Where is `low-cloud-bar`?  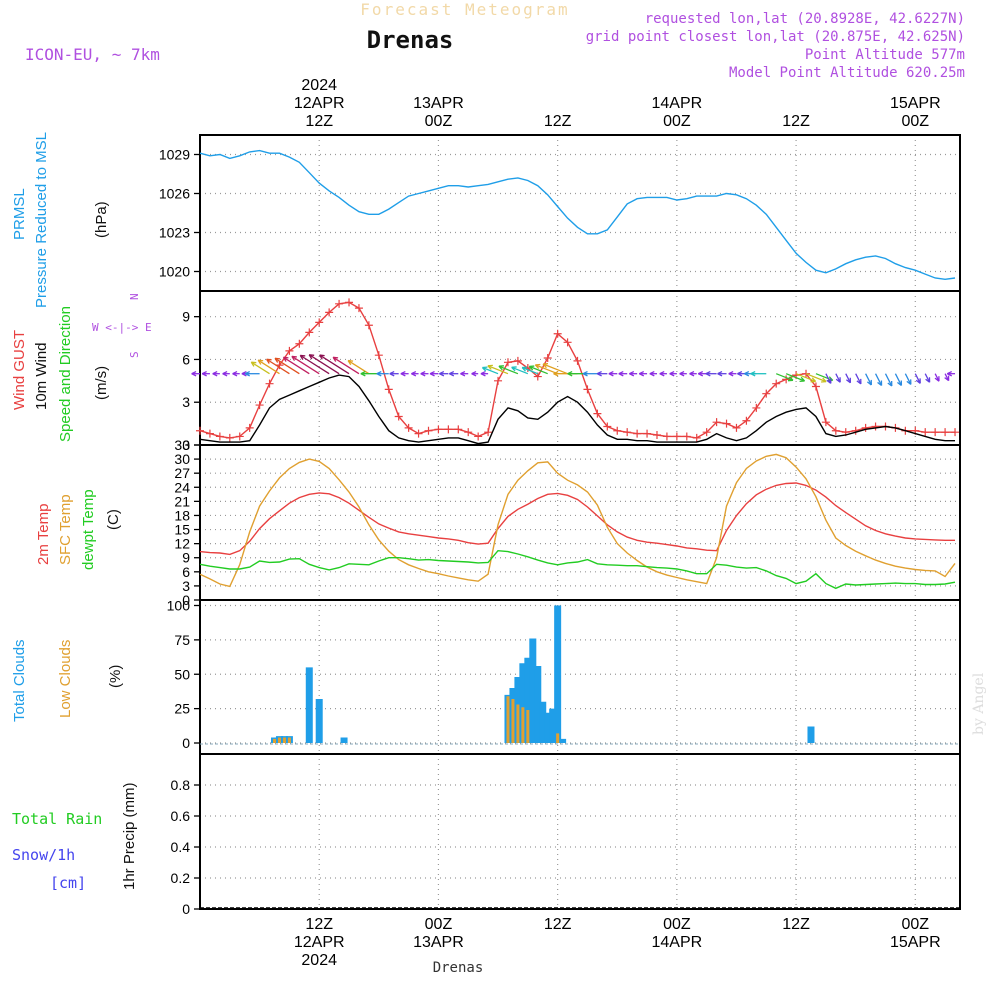 low-cloud-bar is located at coordinates (289, 740).